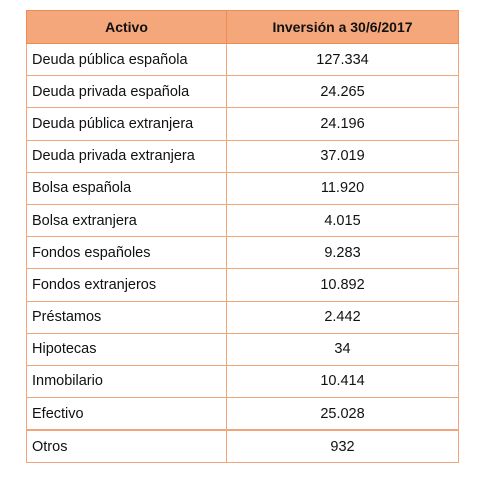  What do you see at coordinates (126, 188) in the screenshot?
I see `cell-activo: Bolsa española` at bounding box center [126, 188].